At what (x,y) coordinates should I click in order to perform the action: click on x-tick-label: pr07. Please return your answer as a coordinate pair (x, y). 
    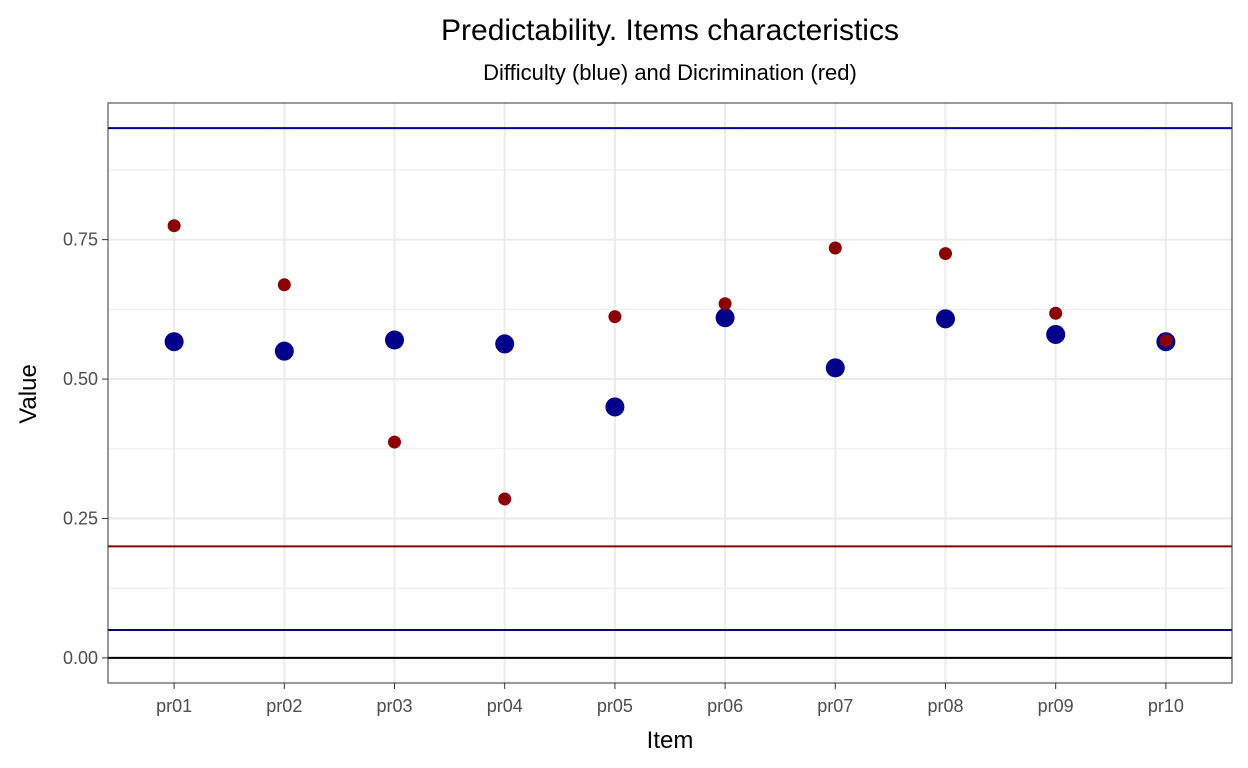
    Looking at the image, I should click on (835, 706).